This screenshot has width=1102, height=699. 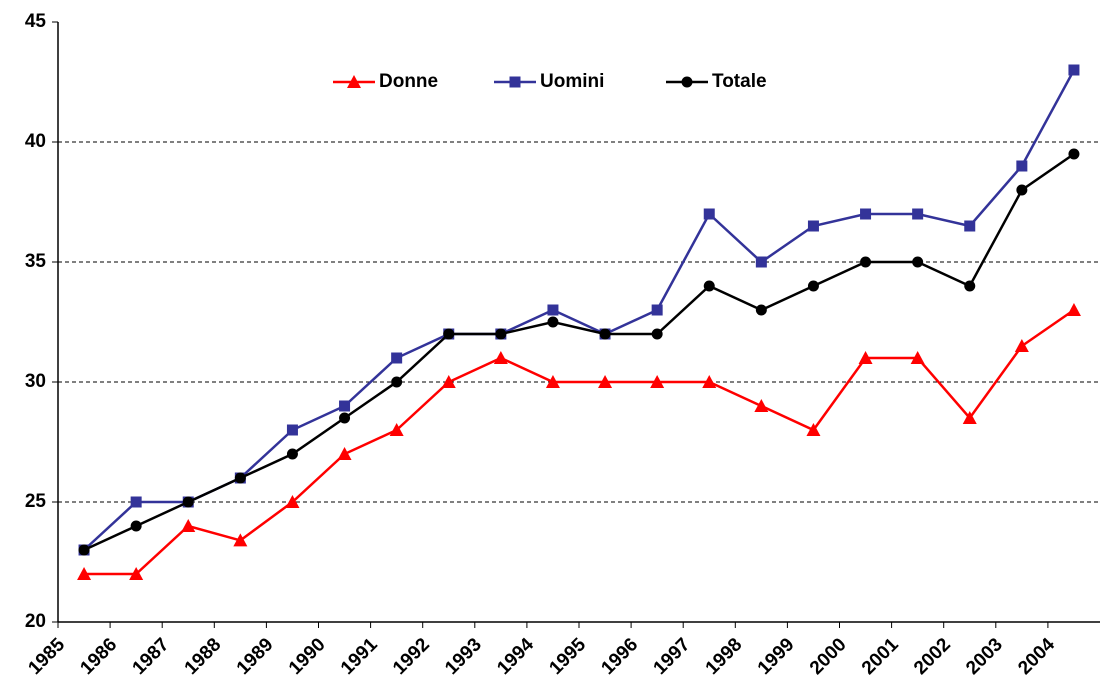 I want to click on legend-label: Totale, so click(x=739, y=81).